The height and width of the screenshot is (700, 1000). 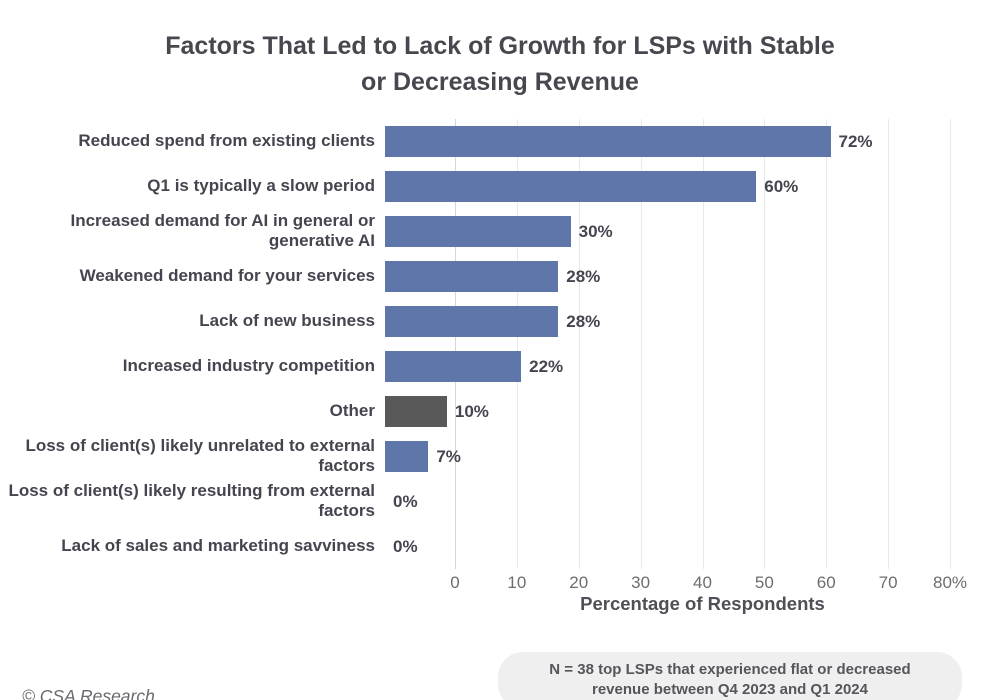 What do you see at coordinates (781, 186) in the screenshot?
I see `bar-value-label: 60%` at bounding box center [781, 186].